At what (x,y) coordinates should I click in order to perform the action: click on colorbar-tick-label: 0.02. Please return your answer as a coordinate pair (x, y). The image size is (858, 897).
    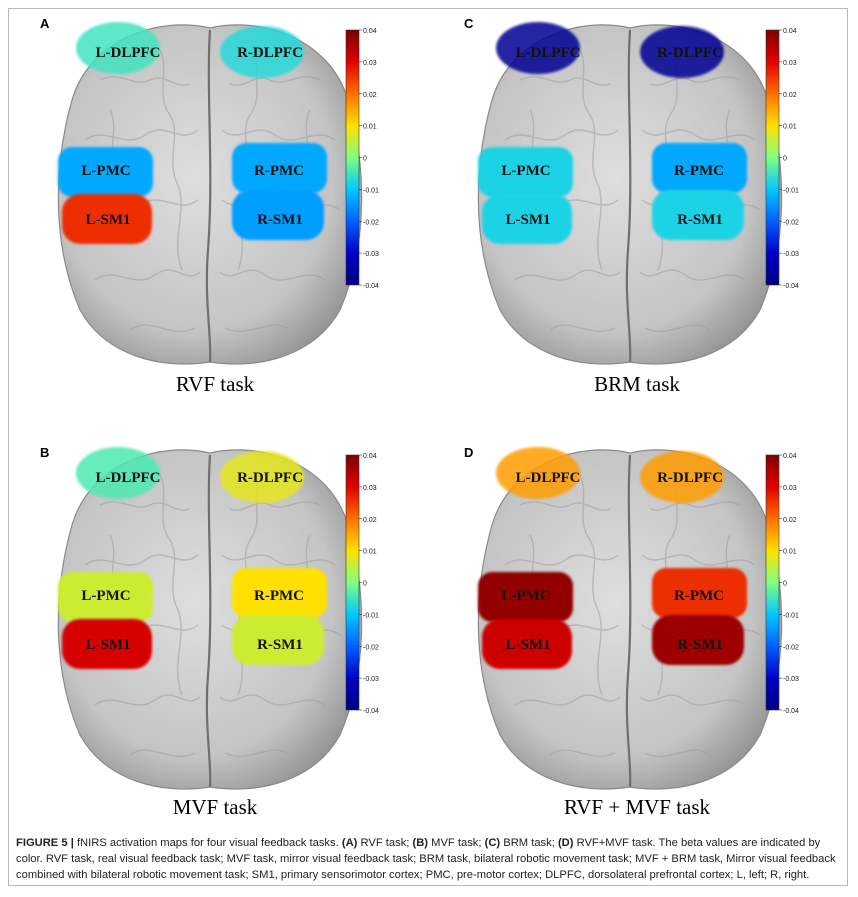
    Looking at the image, I should click on (370, 520).